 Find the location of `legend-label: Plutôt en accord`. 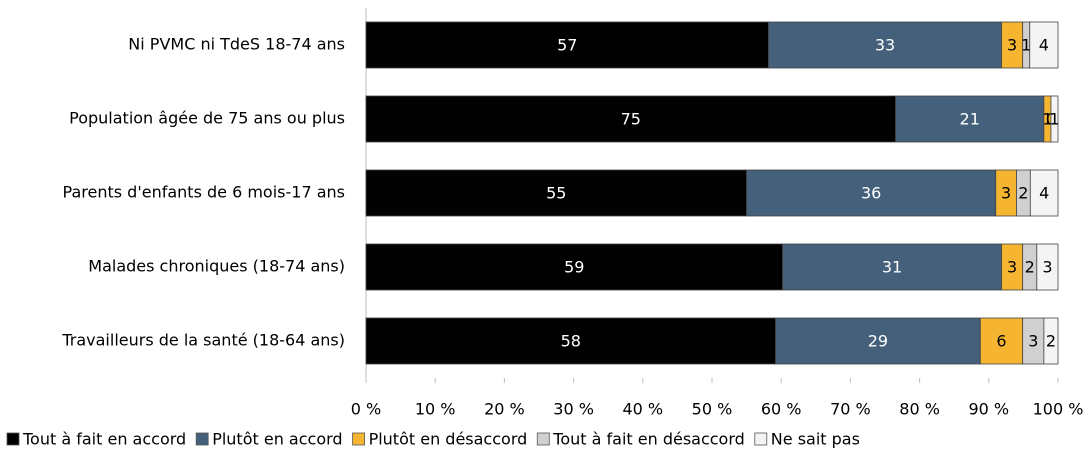

legend-label: Plutôt en accord is located at coordinates (277, 439).